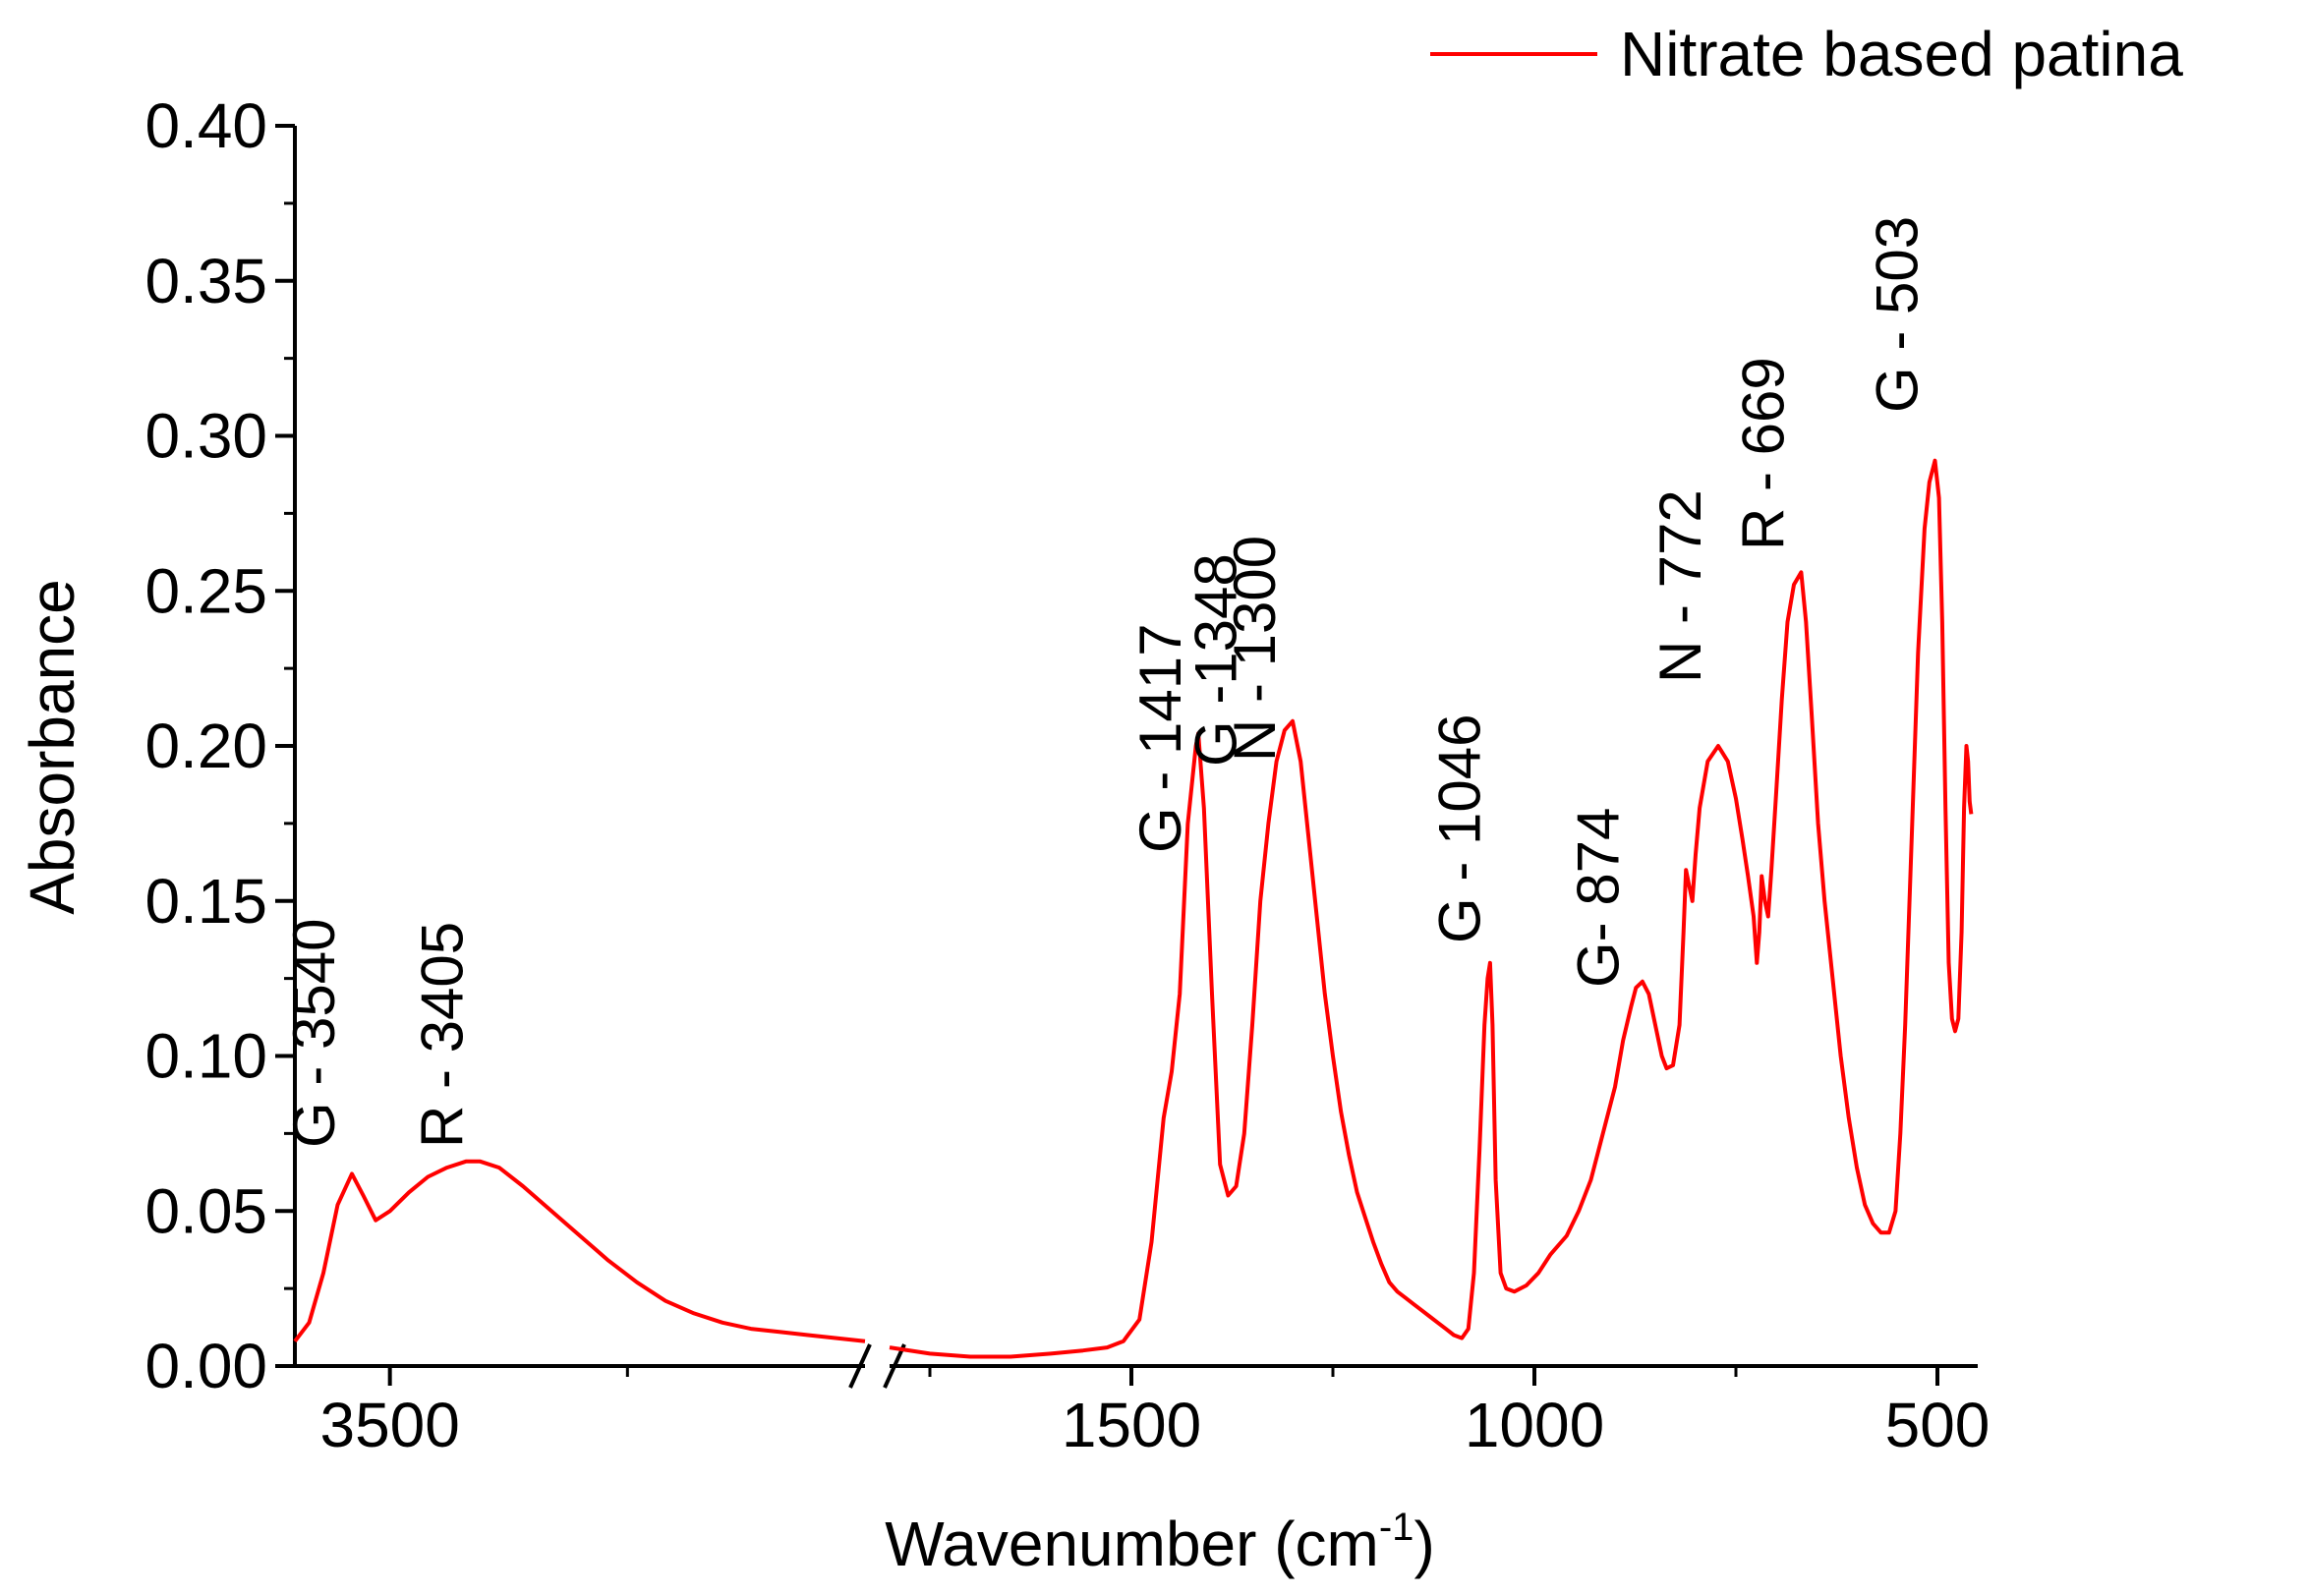  Describe the element at coordinates (1902, 54) in the screenshot. I see `legend-label: Nitrate based patina` at that location.